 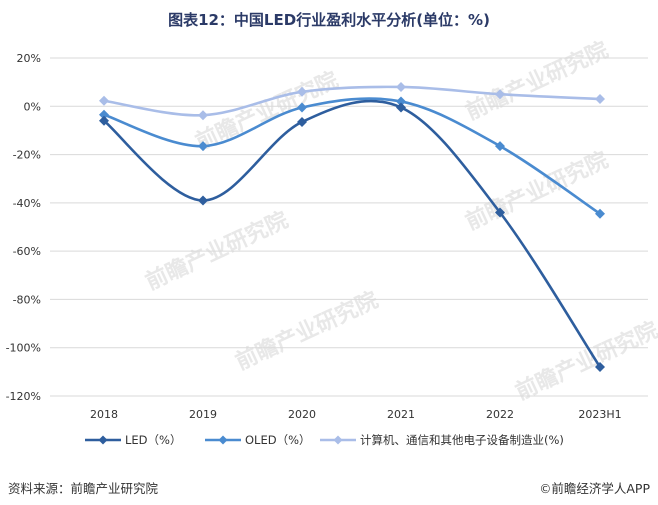 I want to click on chart-title: 图表12：中国LED行业盈利水平分析(单位：%), so click(x=329, y=20).